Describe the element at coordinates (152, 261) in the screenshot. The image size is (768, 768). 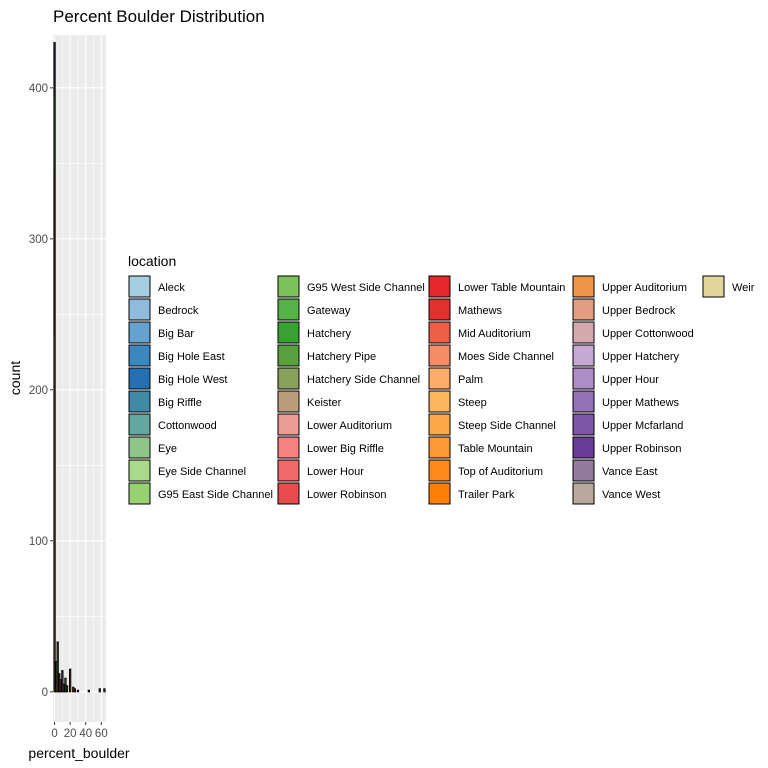
I see `legend-title: location` at that location.